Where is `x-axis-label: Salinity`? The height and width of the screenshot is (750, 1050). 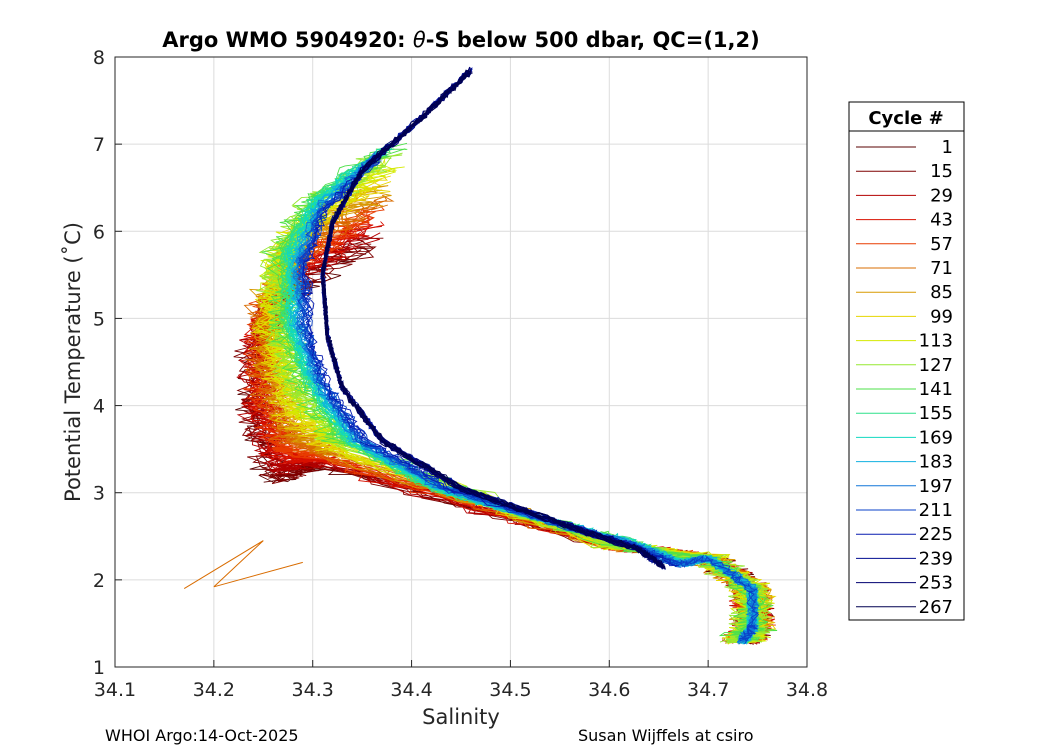
x-axis-label: Salinity is located at coordinates (461, 717).